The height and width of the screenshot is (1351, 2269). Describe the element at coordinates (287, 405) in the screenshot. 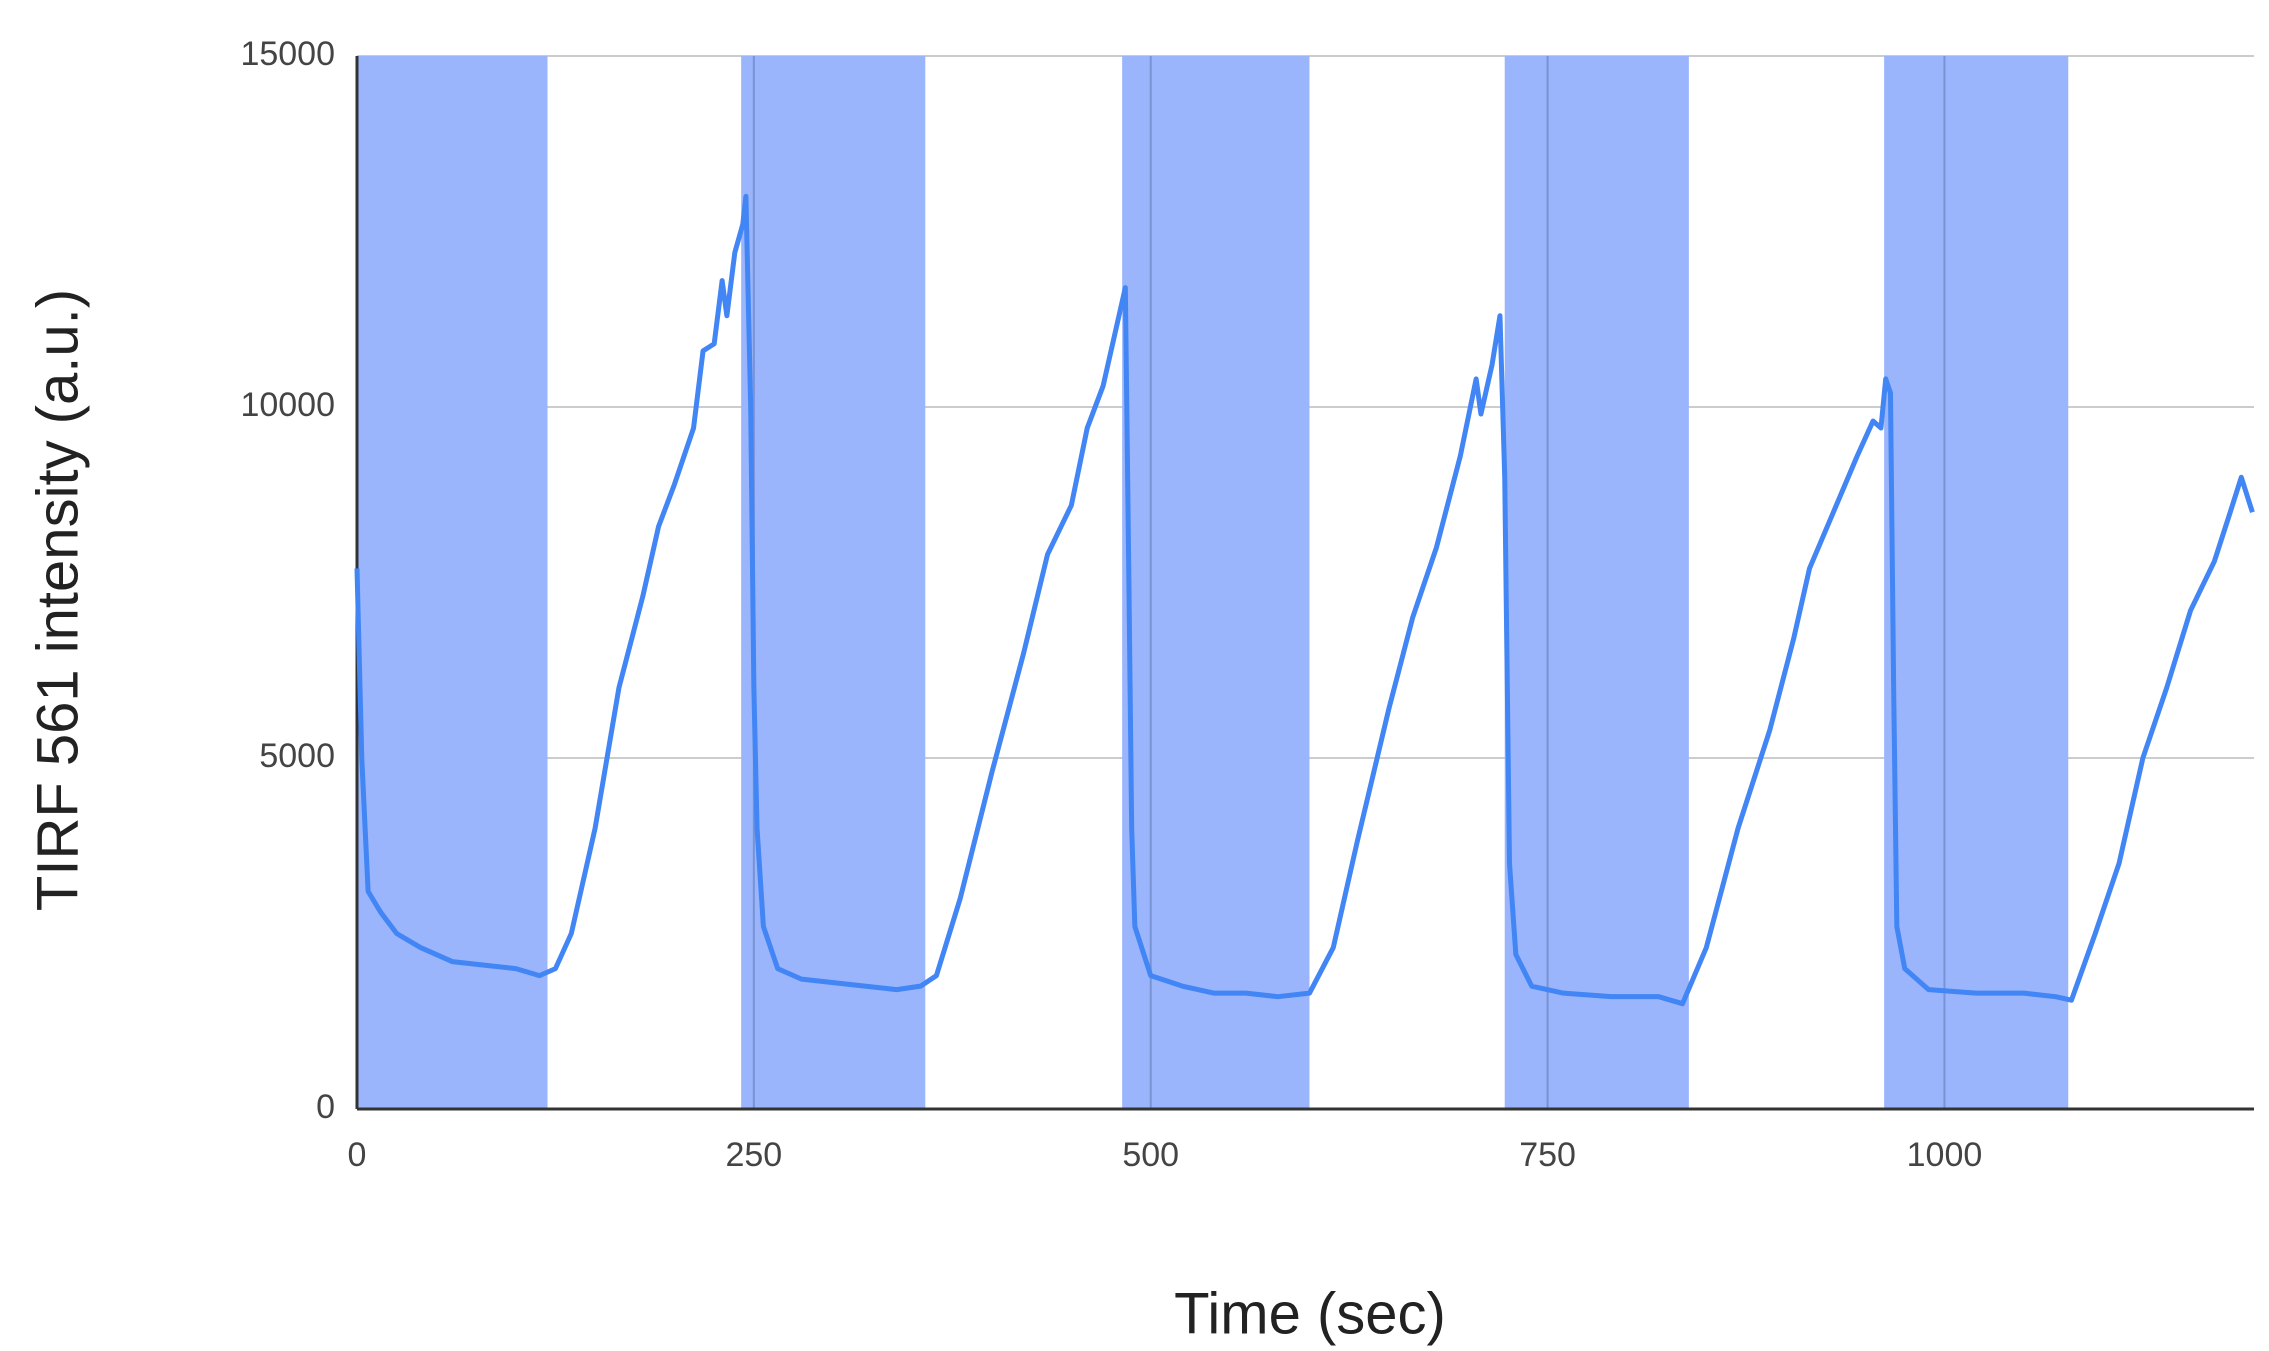

I see `y-tick-label: 10000` at that location.